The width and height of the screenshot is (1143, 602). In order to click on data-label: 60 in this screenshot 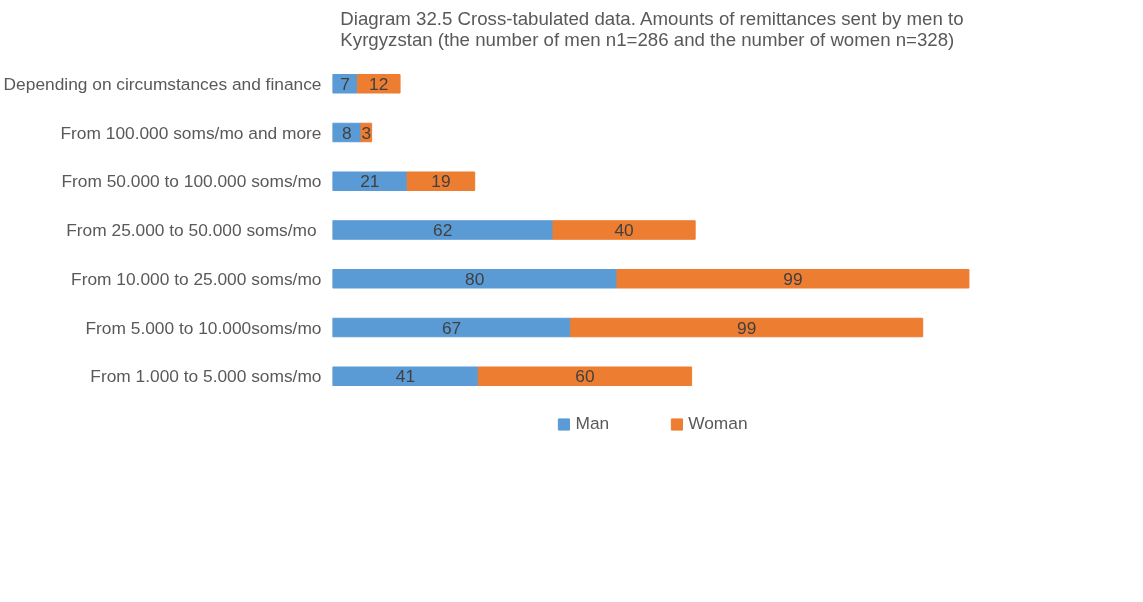, I will do `click(585, 376)`.